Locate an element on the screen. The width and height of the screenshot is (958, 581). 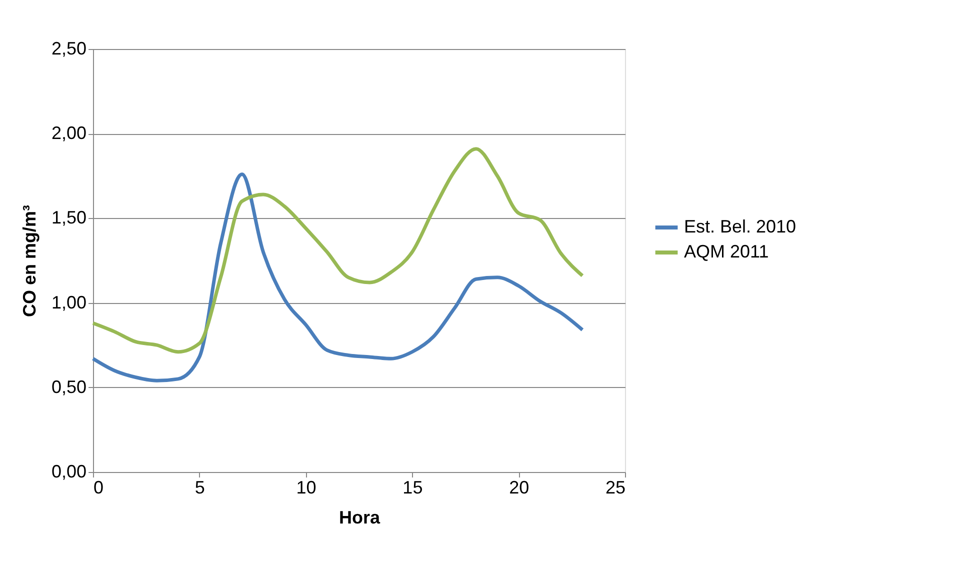
x-tick-label: 25 is located at coordinates (615, 488).